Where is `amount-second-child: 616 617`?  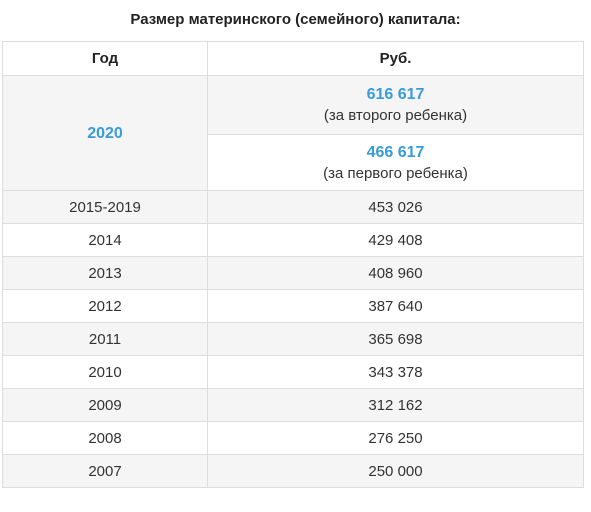
amount-second-child: 616 617 is located at coordinates (395, 94).